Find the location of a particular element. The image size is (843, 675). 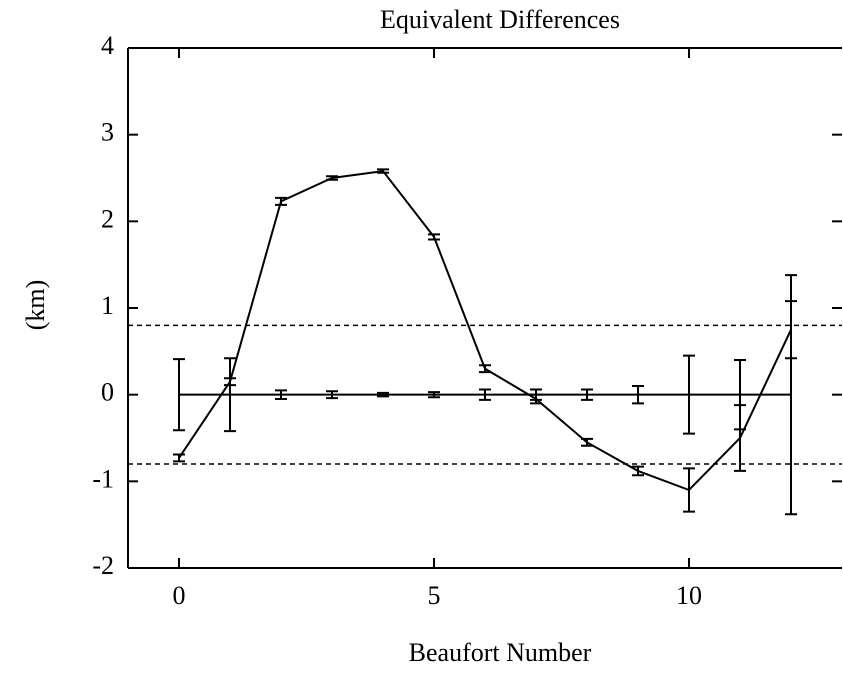

x-axis-label: Beaufort Number is located at coordinates (500, 652).